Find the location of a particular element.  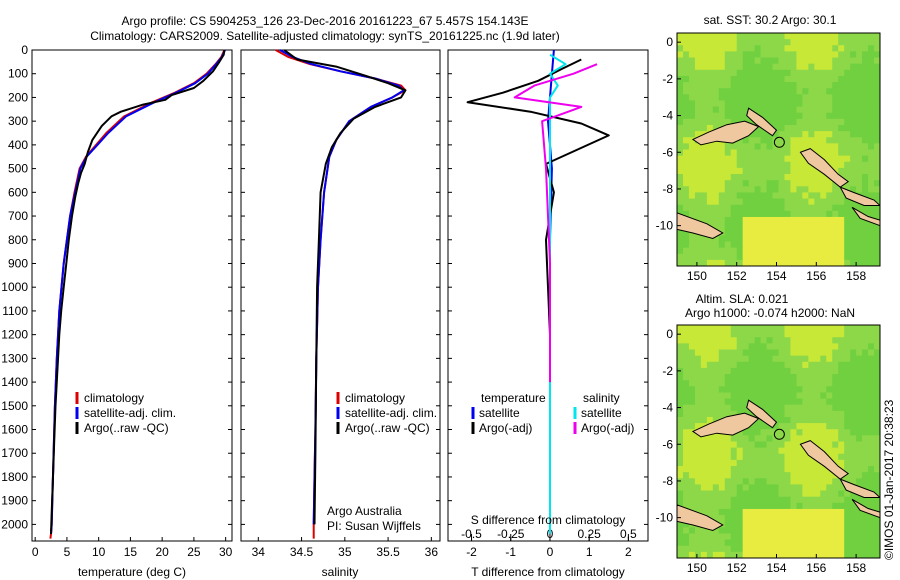

map-y-tick-label: -6 is located at coordinates (667, 444).